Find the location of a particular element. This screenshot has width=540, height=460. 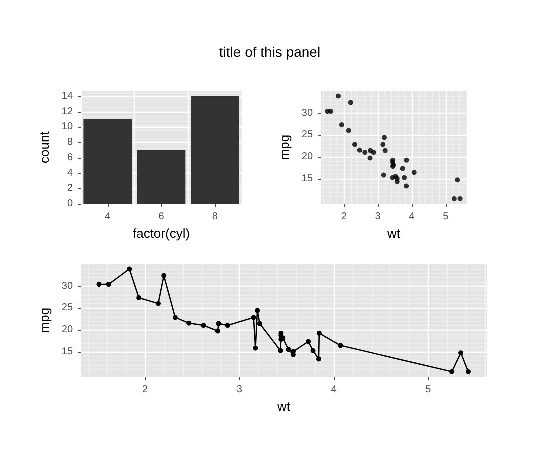

y-tick-label: 10 is located at coordinates (68, 127).